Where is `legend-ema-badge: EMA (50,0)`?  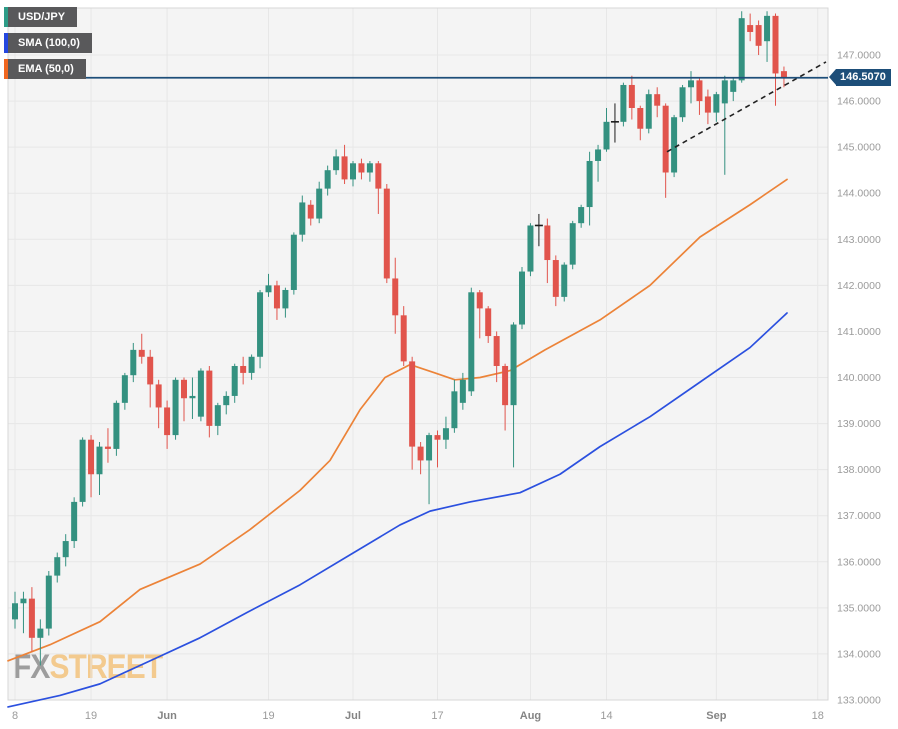
legend-ema-badge: EMA (50,0) is located at coordinates (45, 69).